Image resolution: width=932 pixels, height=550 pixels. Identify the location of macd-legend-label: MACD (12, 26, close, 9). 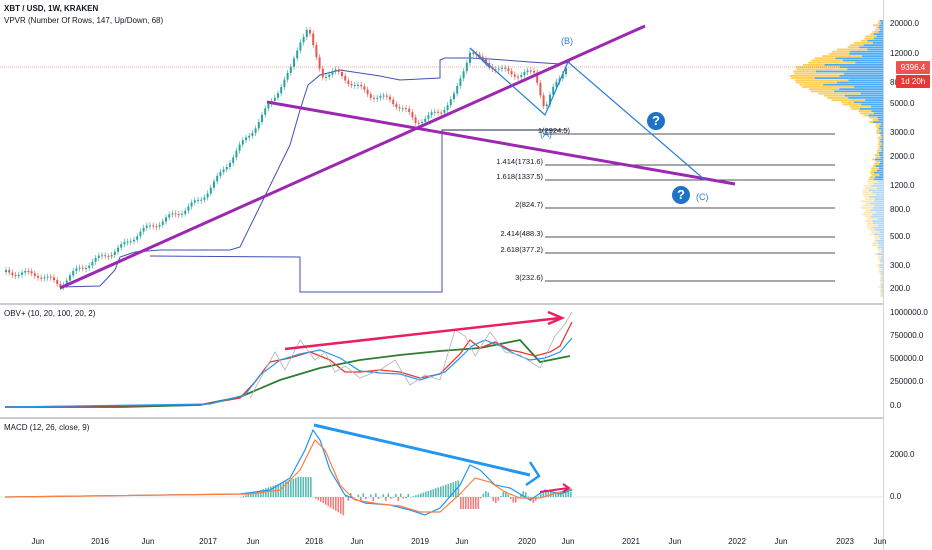
(46, 428).